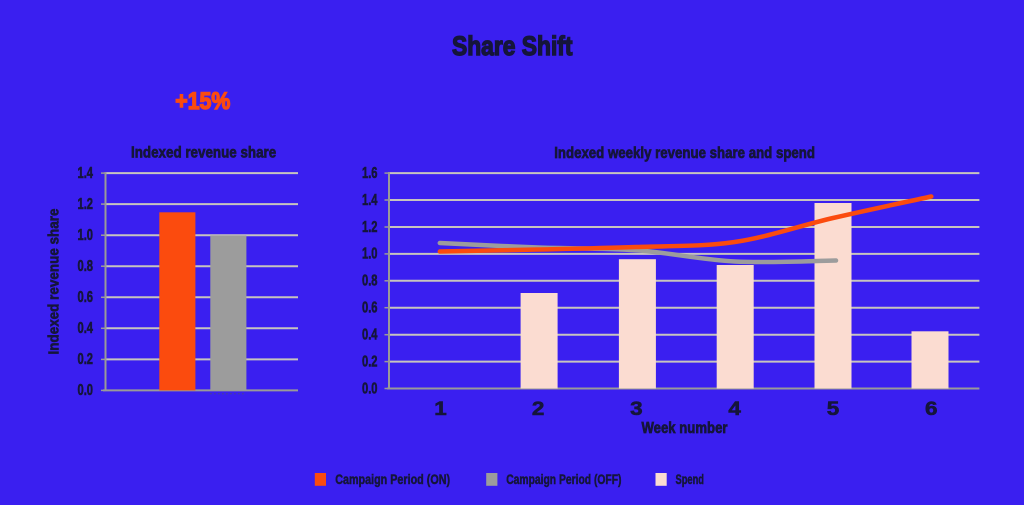  Describe the element at coordinates (538, 409) in the screenshot. I see `svg-text: 2` at that location.